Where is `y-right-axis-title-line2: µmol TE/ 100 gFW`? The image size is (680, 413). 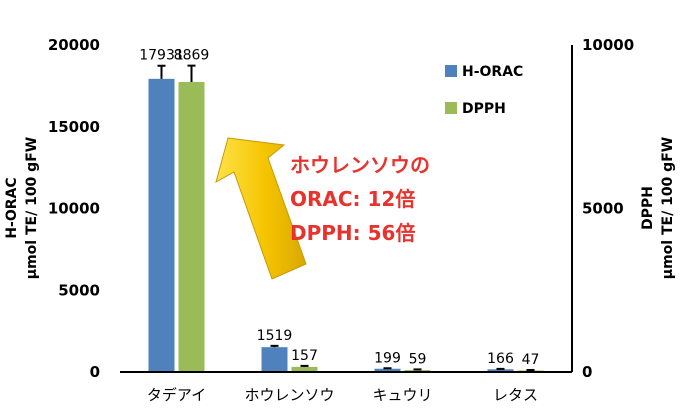 y-right-axis-title-line2: µmol TE/ 100 gFW is located at coordinates (668, 208).